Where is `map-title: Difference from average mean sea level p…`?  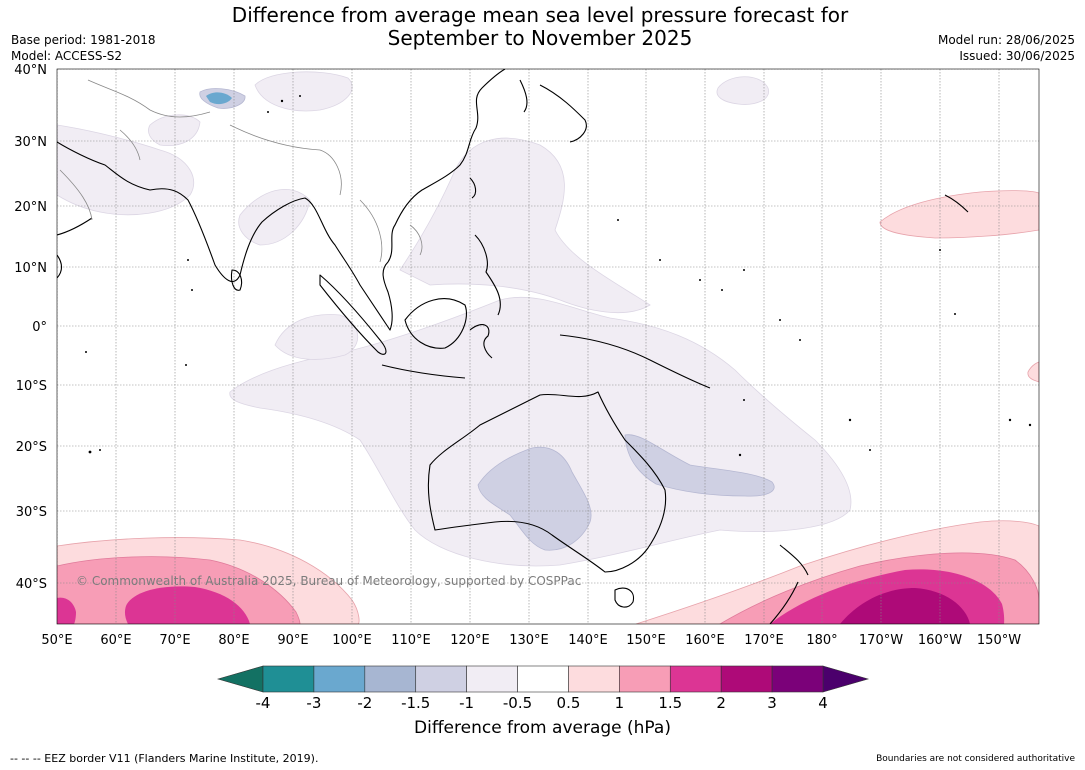
map-title: Difference from average mean sea level p… is located at coordinates (540, 27).